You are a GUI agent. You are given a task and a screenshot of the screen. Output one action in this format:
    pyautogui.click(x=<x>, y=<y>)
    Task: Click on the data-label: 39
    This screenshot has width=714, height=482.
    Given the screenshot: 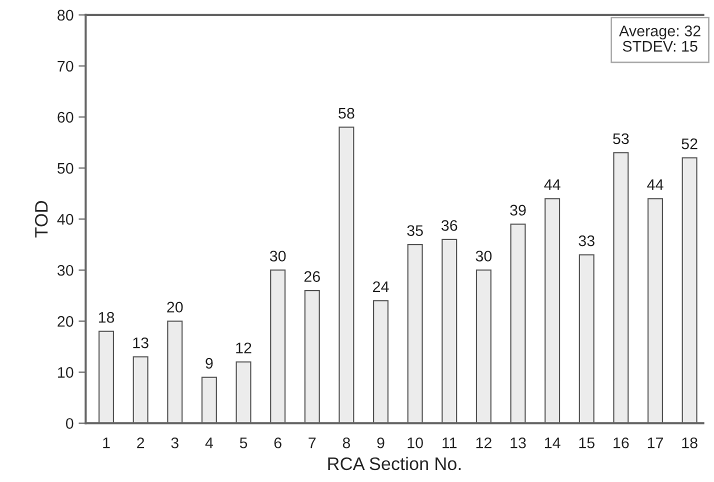 What is the action you would take?
    pyautogui.click(x=518, y=210)
    